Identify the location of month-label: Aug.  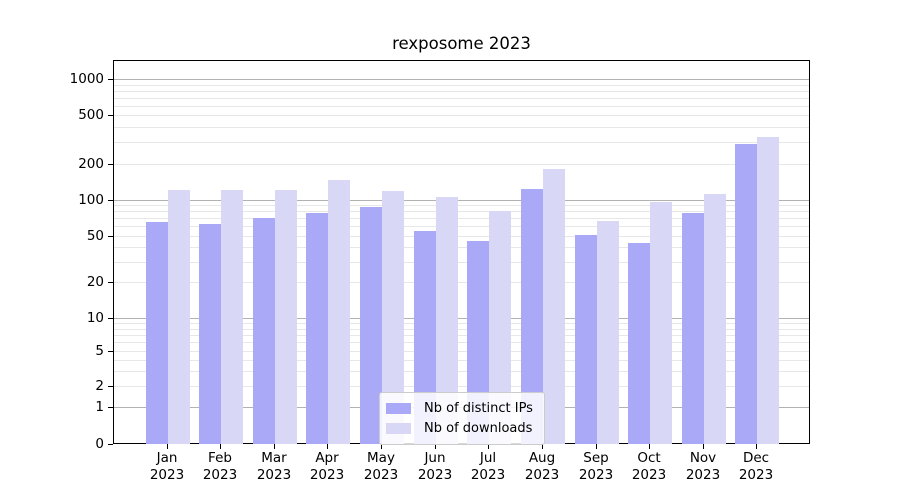
(542, 458).